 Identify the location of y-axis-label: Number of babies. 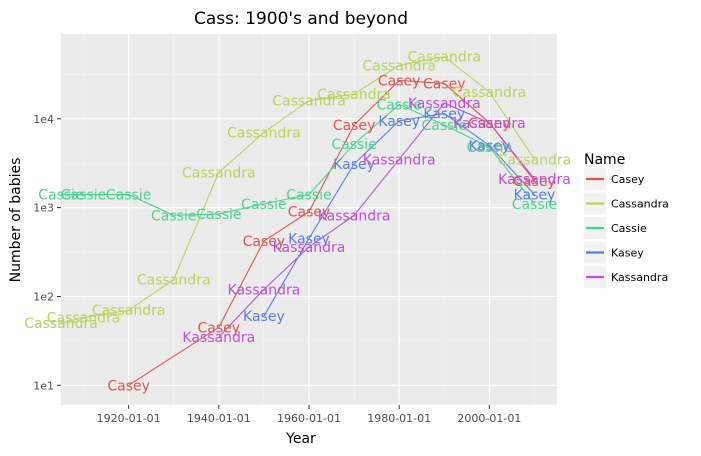
(16, 220).